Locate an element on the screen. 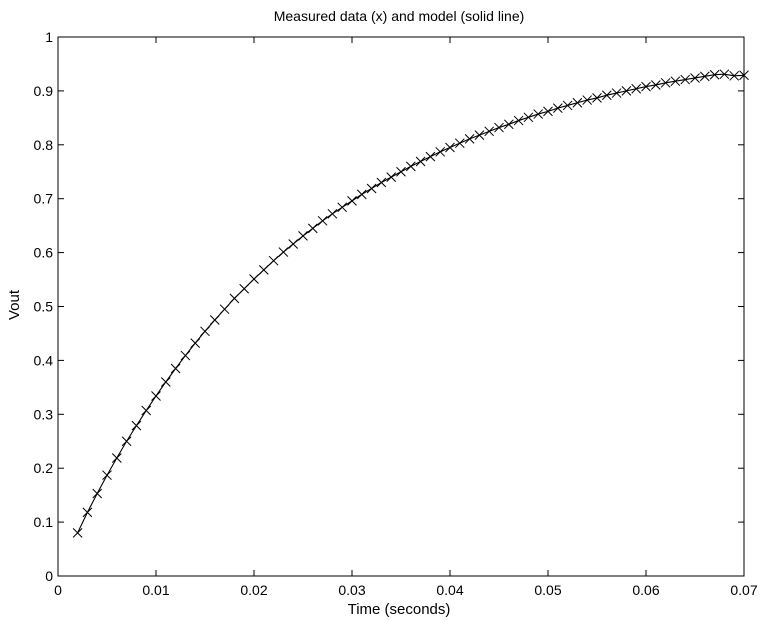  y-tick-label: 0.6 is located at coordinates (44, 253).